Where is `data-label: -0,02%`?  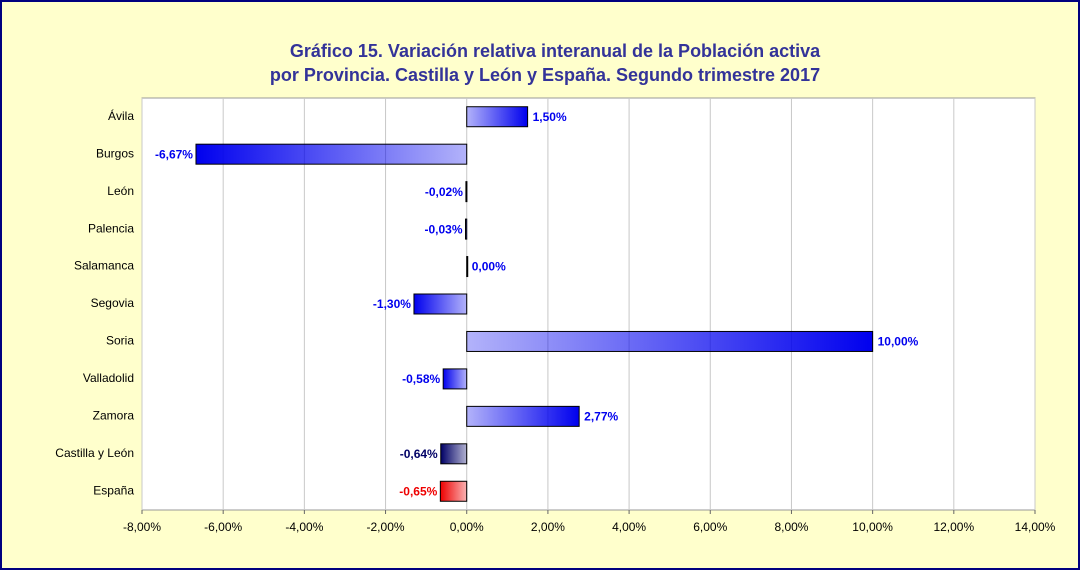
data-label: -0,02% is located at coordinates (444, 192).